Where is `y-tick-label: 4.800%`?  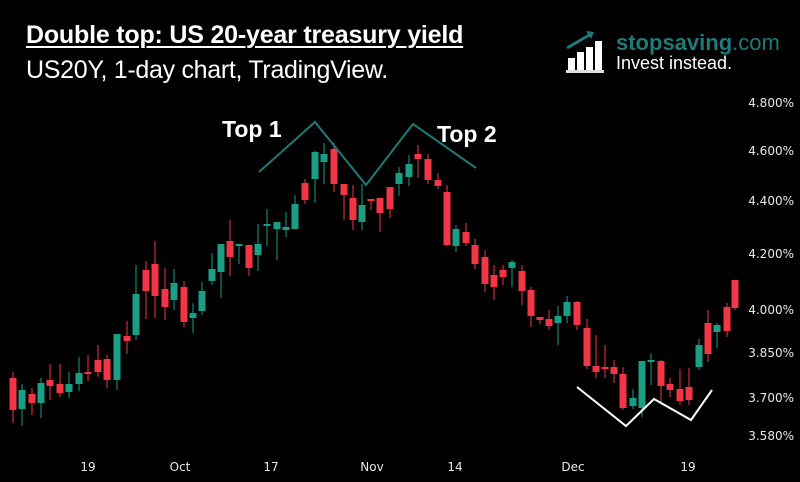
y-tick-label: 4.800% is located at coordinates (771, 103).